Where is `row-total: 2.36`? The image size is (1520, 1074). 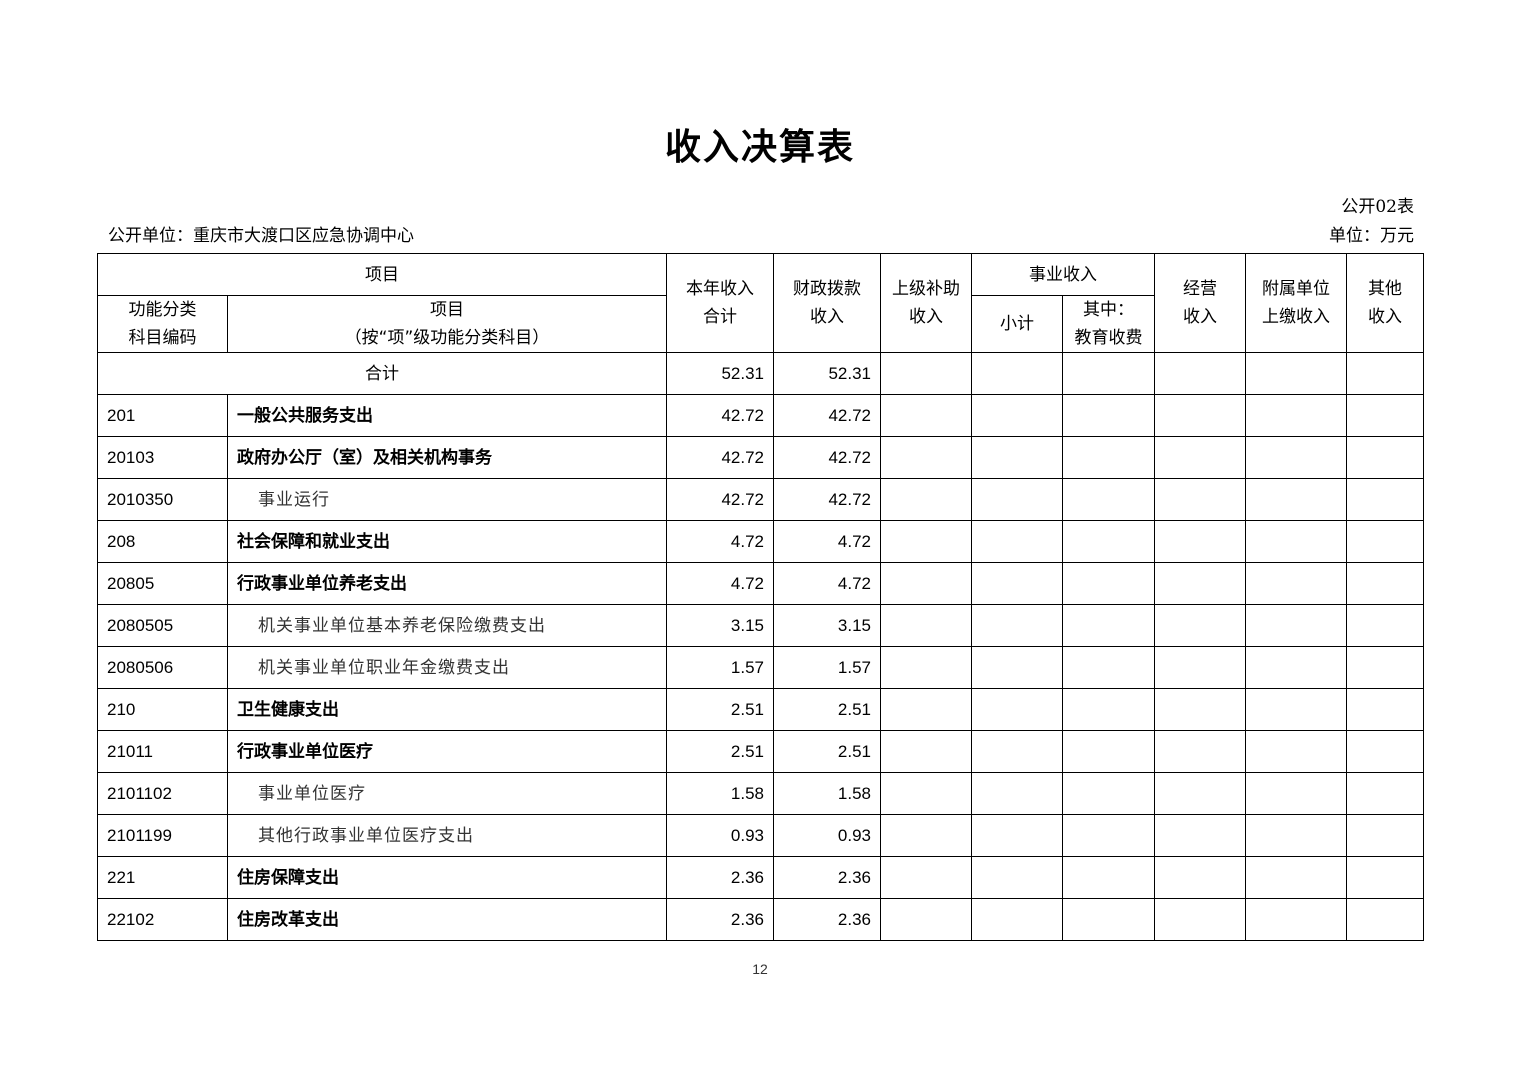
row-total: 2.36 is located at coordinates (720, 877).